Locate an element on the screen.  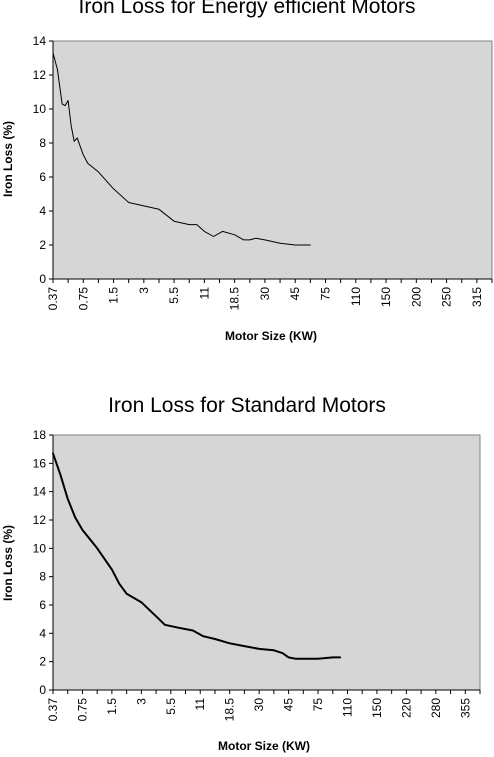
x-tick-label: 315 is located at coordinates (477, 297).